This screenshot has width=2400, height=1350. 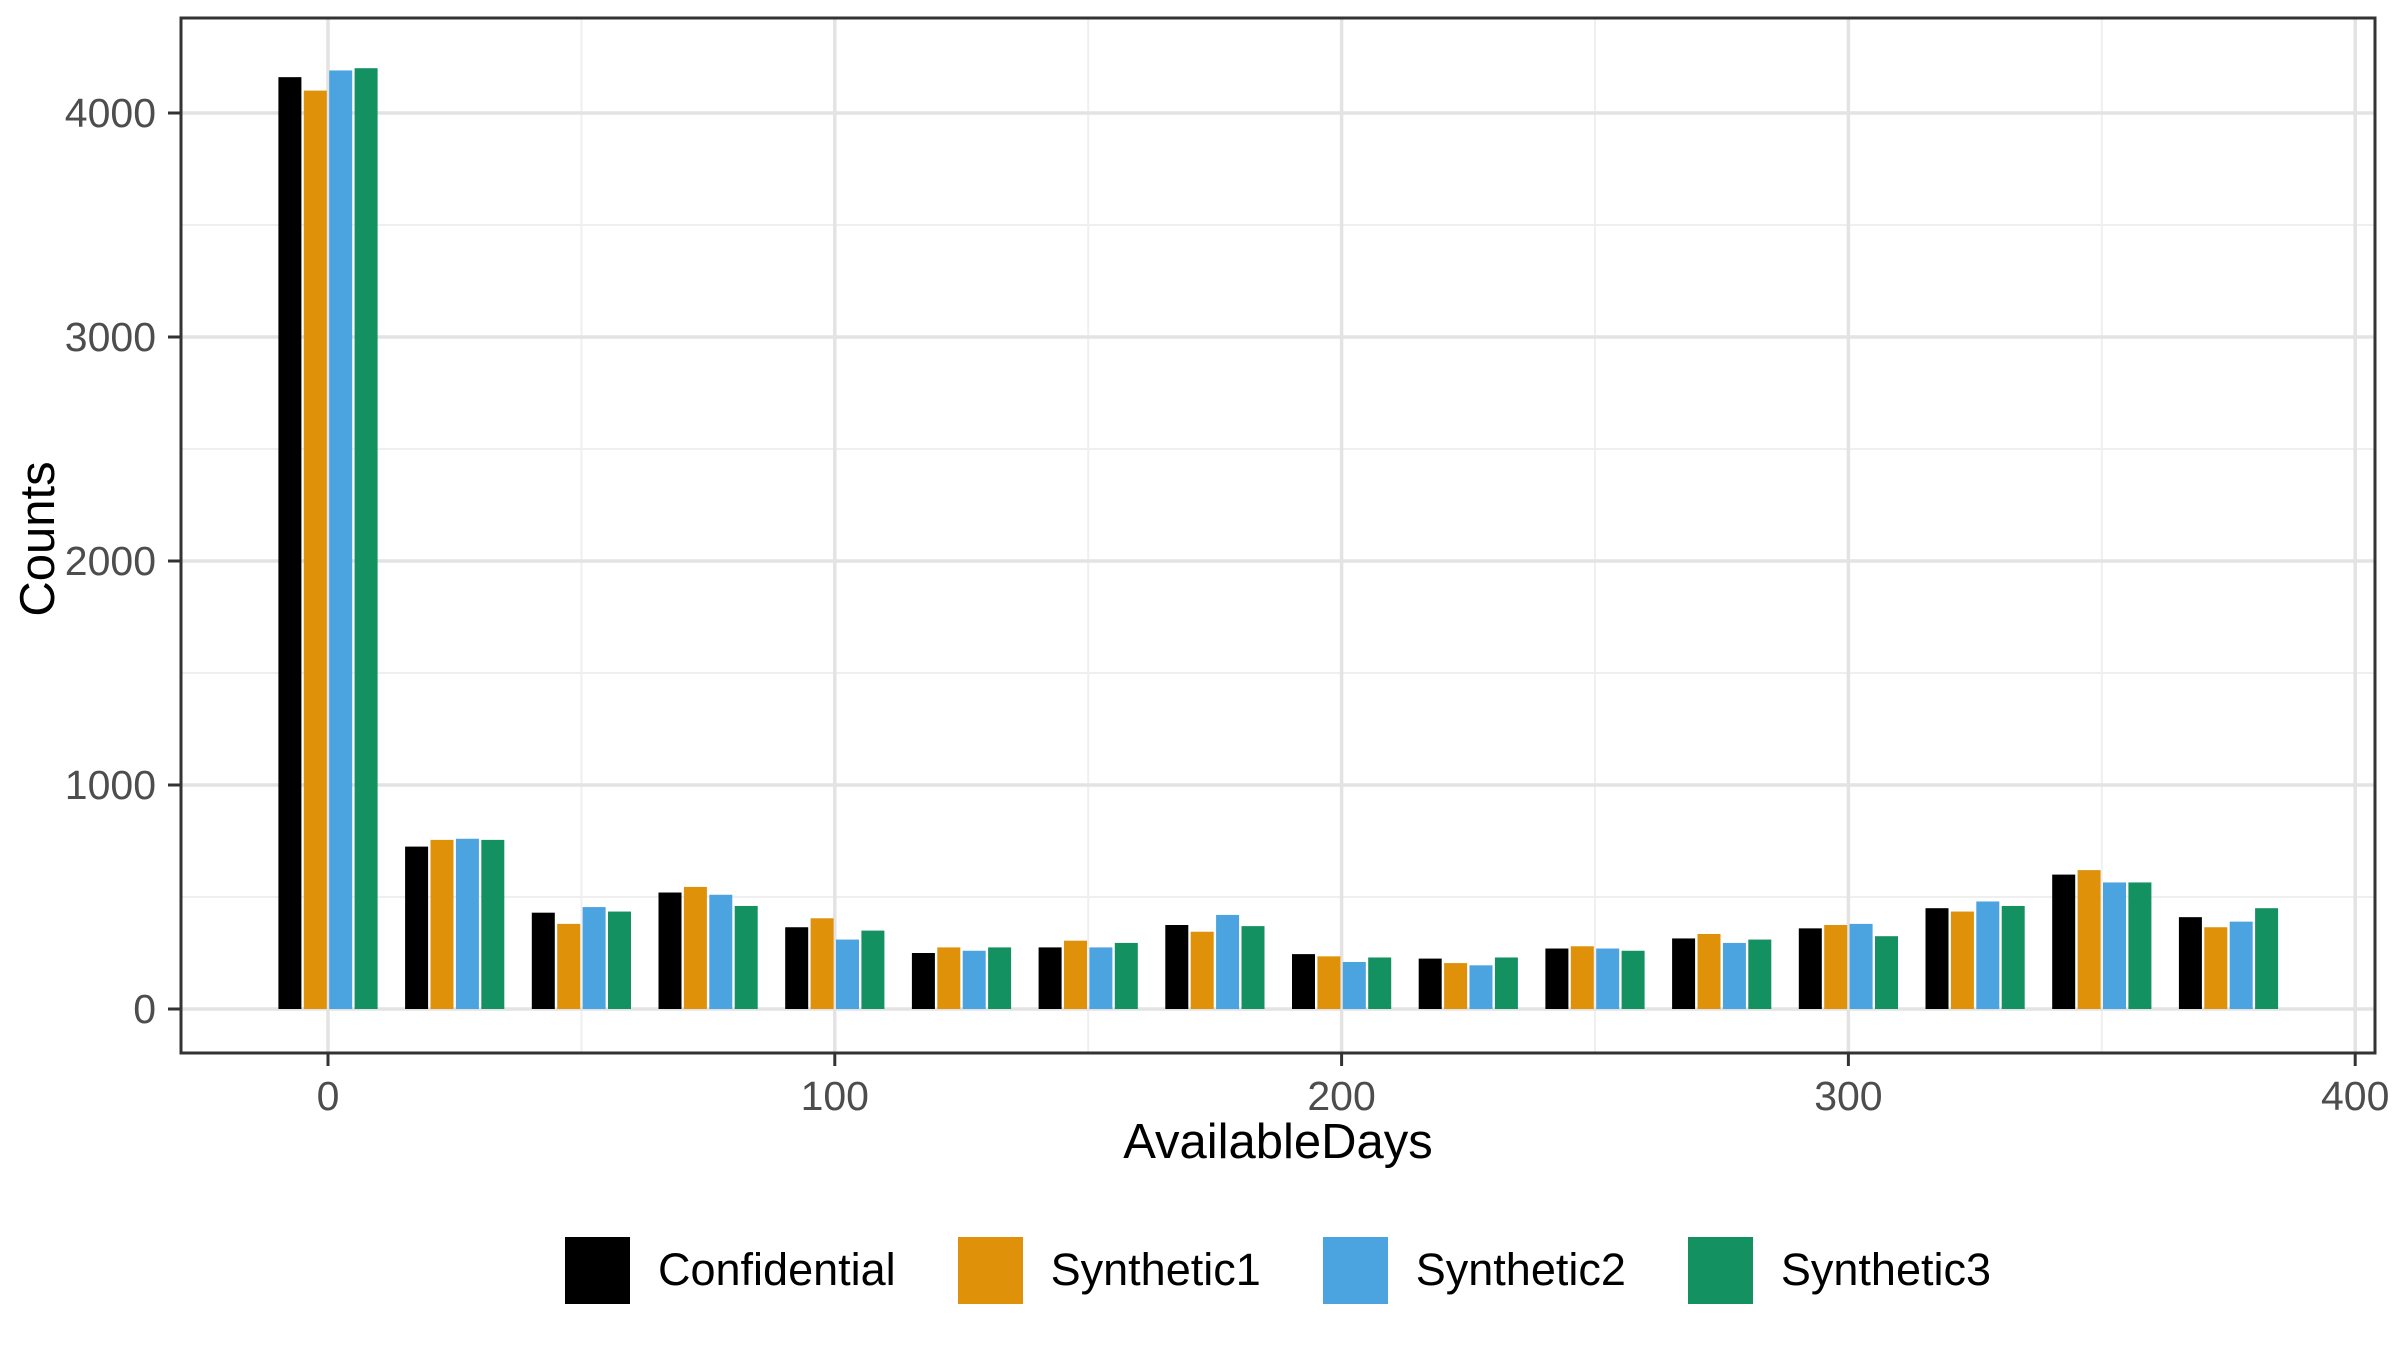 What do you see at coordinates (144, 1009) in the screenshot?
I see `y-tick-label: 0` at bounding box center [144, 1009].